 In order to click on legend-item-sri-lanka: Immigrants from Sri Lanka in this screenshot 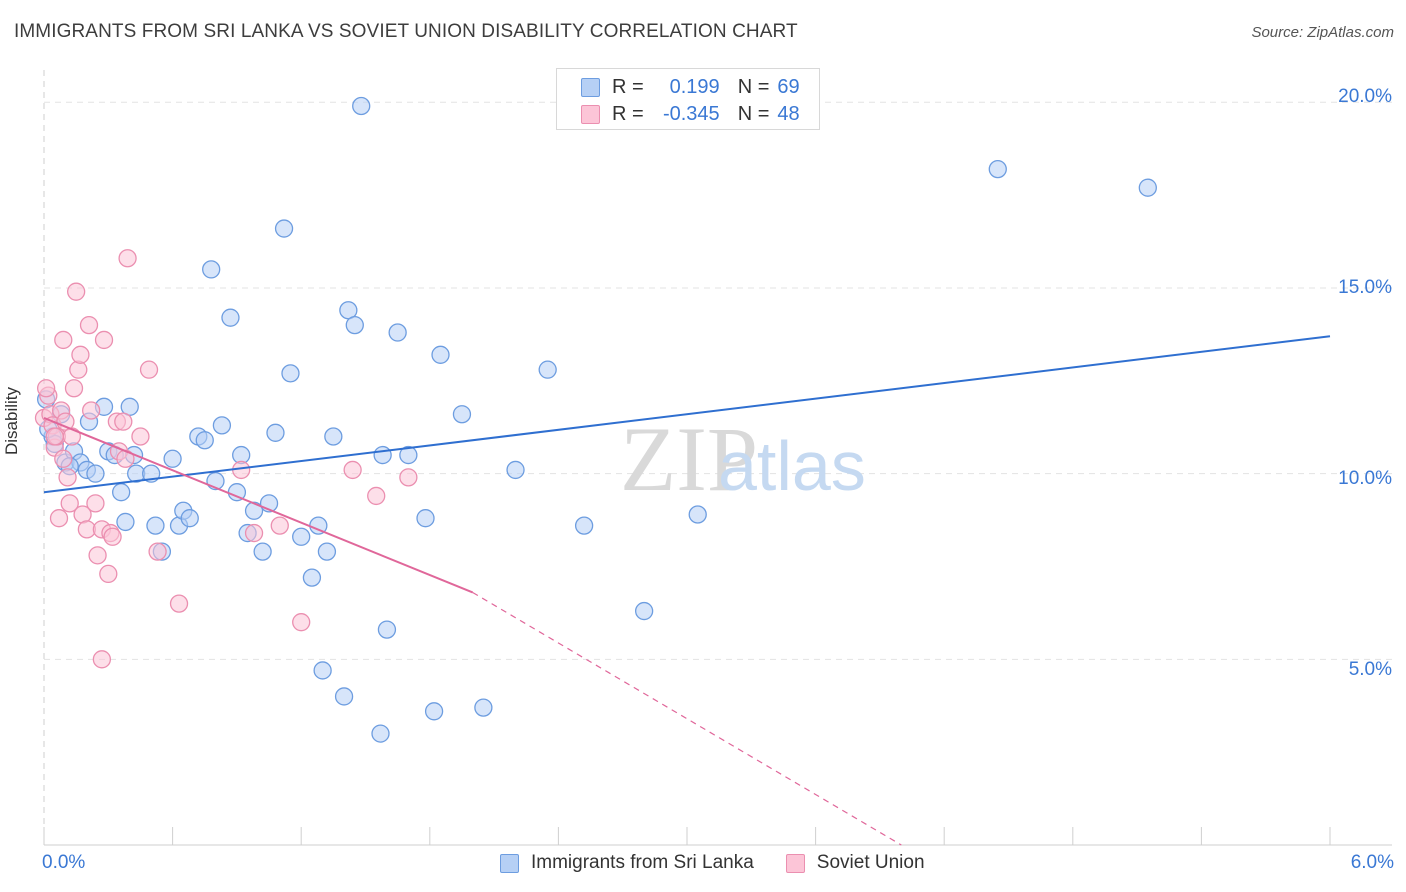, I will do `click(627, 863)`.